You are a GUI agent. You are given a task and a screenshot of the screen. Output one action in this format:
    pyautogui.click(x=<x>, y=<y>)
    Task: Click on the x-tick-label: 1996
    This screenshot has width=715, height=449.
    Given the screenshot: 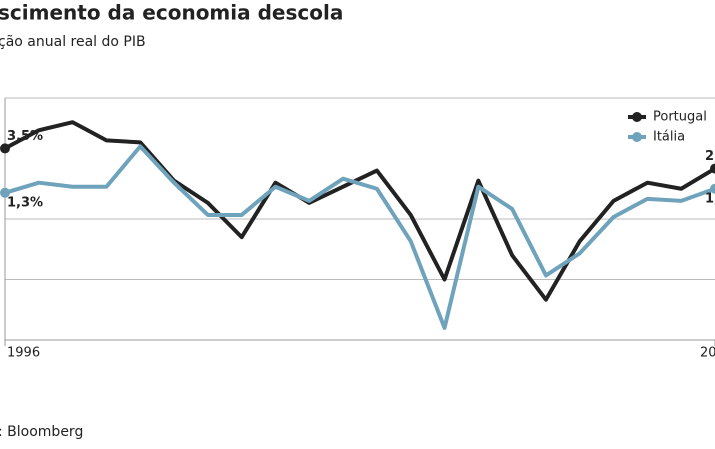 What is the action you would take?
    pyautogui.click(x=23, y=353)
    